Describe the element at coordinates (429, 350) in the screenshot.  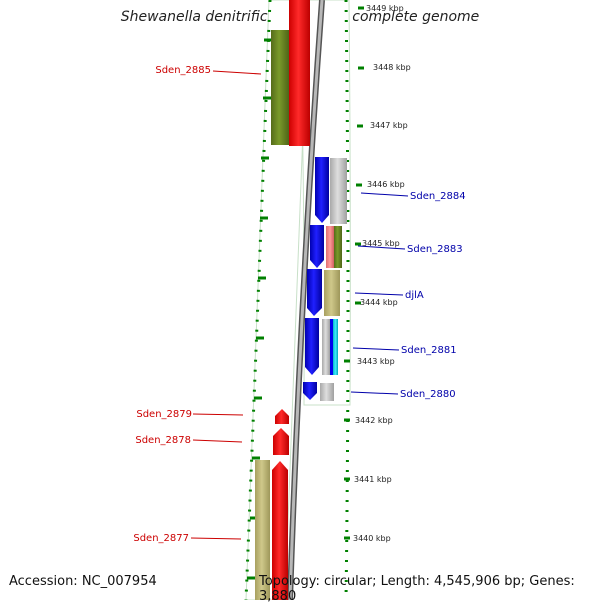
I see `gene-label-sden-2881: Sden_2881` at that location.